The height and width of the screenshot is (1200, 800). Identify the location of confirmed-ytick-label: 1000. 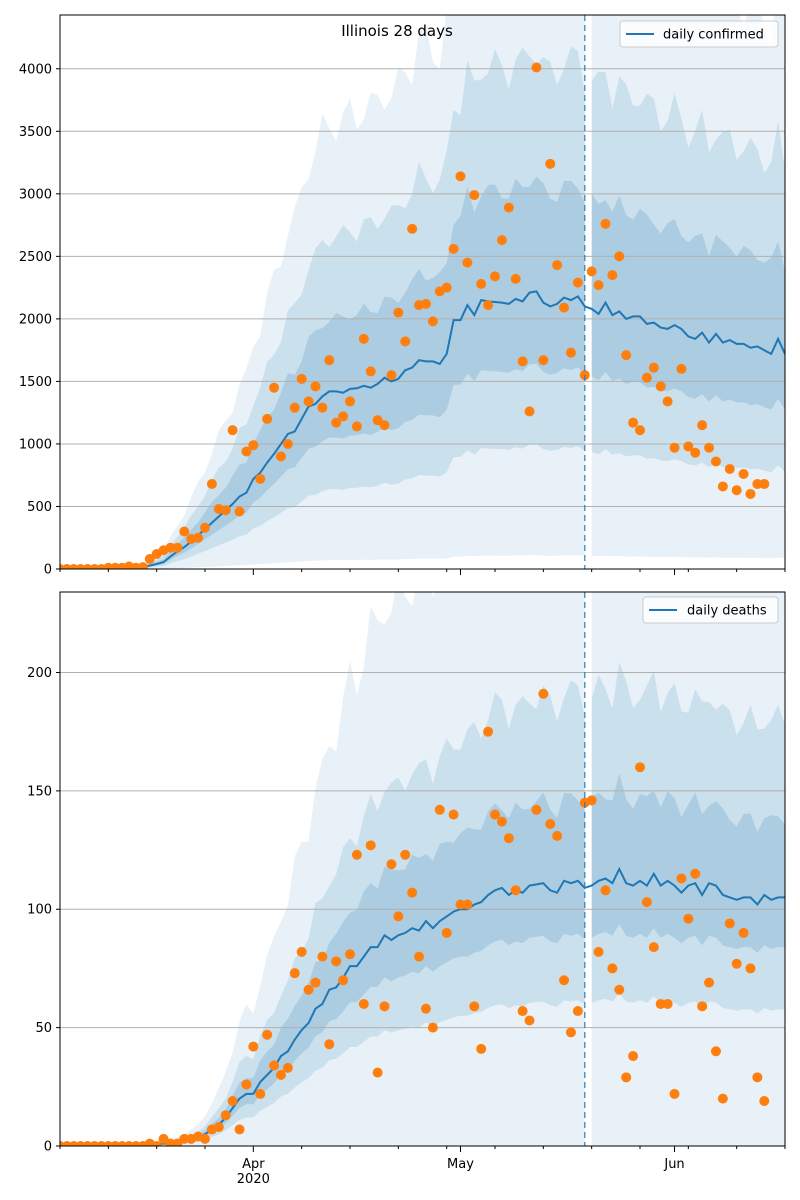
(35, 444).